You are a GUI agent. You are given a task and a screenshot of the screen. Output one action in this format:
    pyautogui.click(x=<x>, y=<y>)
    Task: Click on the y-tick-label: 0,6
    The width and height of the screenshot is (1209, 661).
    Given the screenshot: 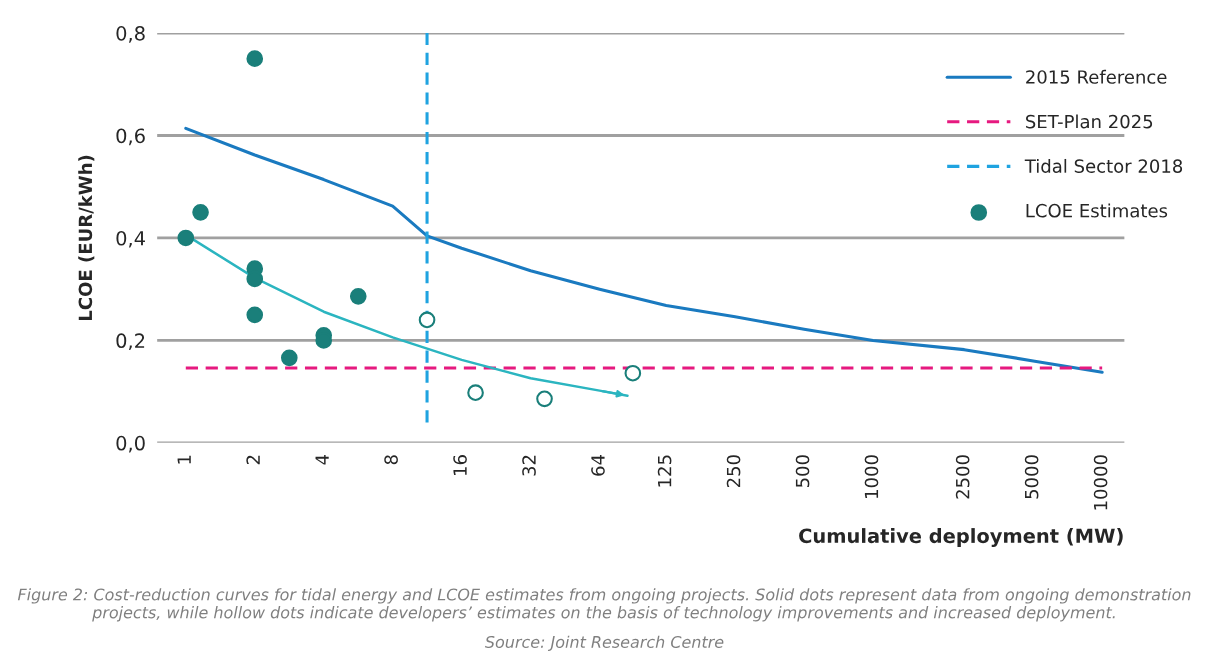 What is the action you would take?
    pyautogui.click(x=130, y=137)
    